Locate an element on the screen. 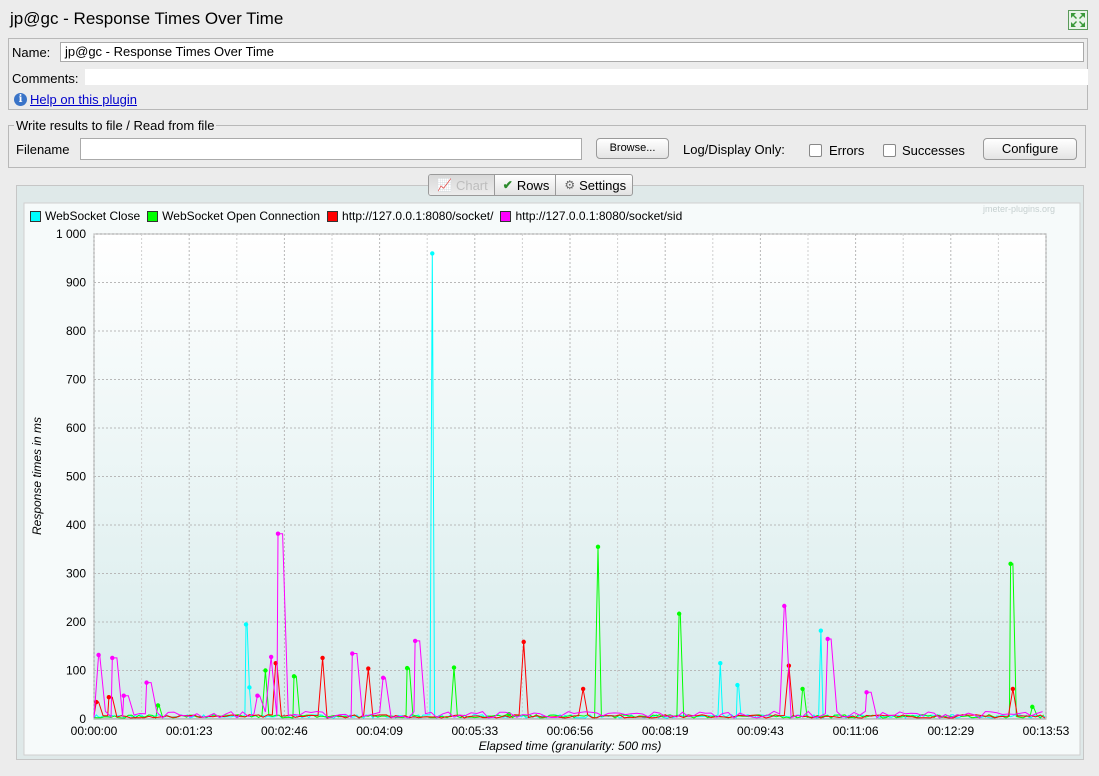 This screenshot has height=776, width=1099. y-tick-label: 700 is located at coordinates (76, 380).